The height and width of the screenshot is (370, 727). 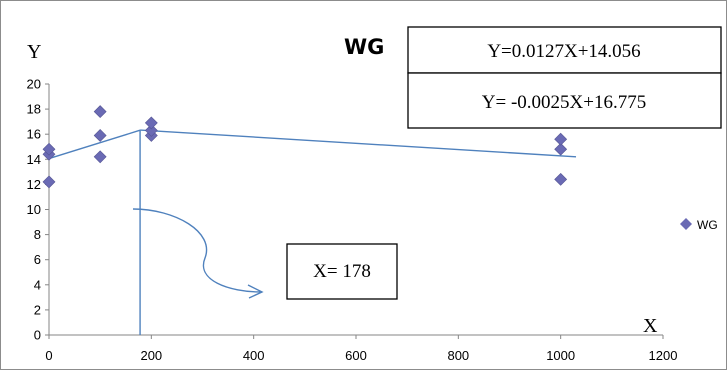 I want to click on equation-1-text: Y=0.0127X+14.056, so click(x=563, y=51).